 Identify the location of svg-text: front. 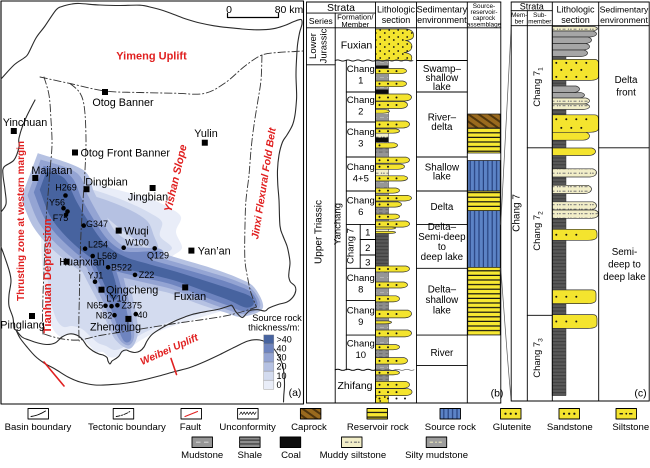
(626, 93).